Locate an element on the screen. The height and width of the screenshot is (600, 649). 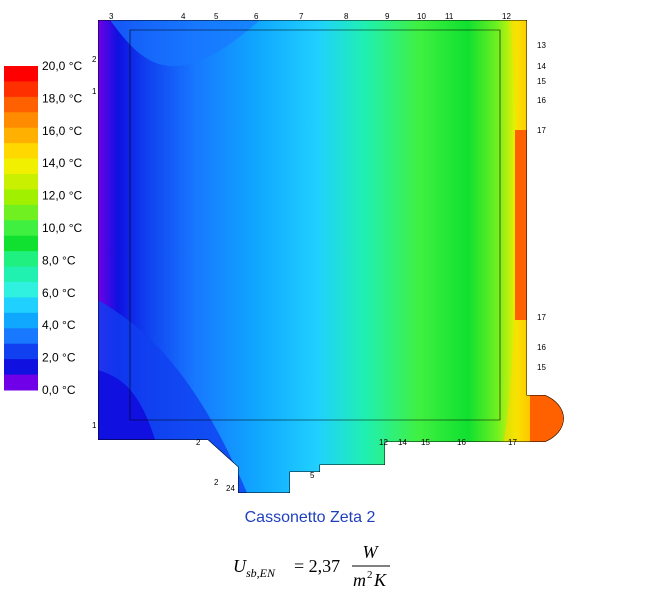
isotherm-label: 6 is located at coordinates (256, 16).